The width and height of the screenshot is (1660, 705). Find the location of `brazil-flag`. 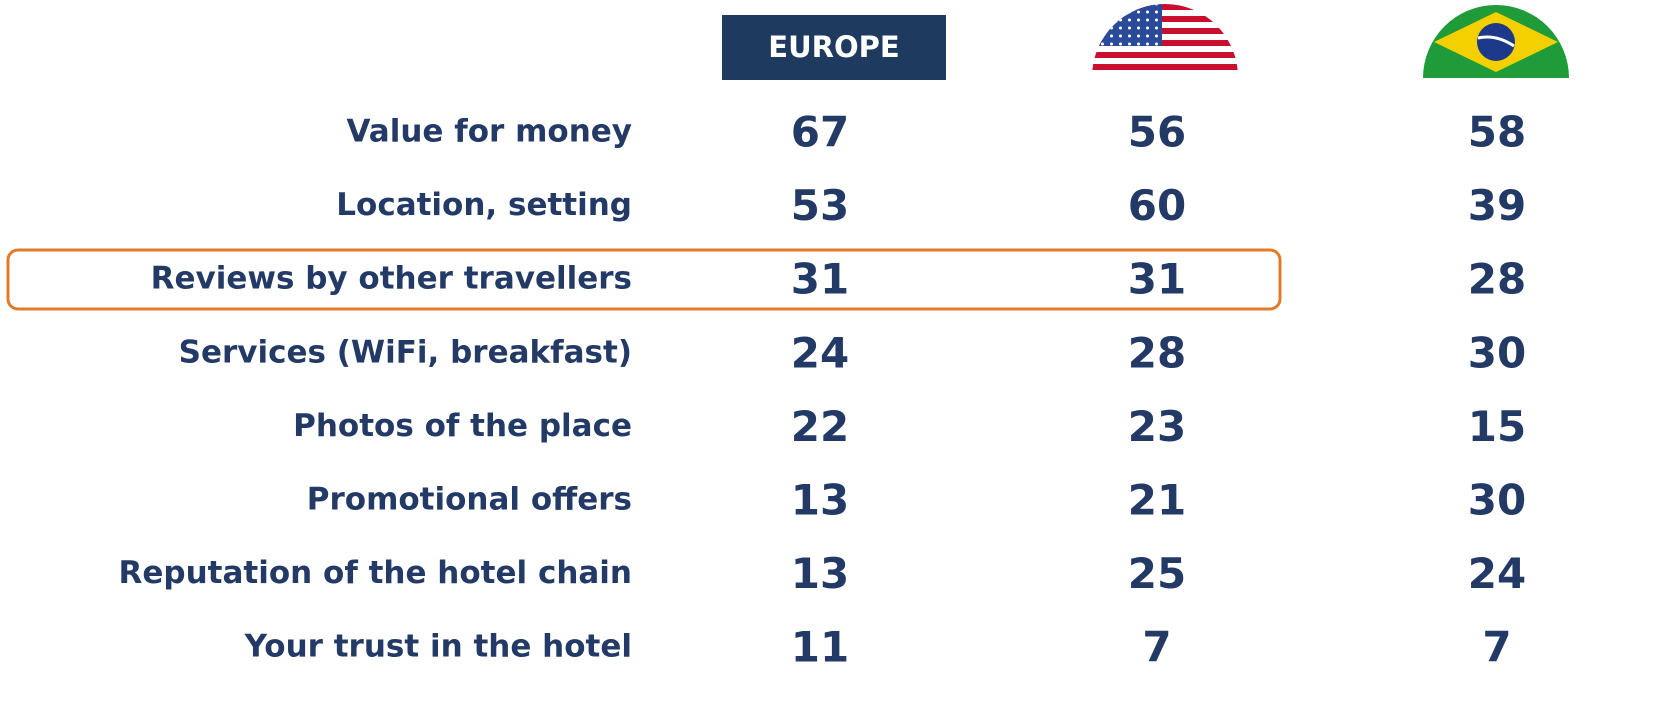

brazil-flag is located at coordinates (1496, 41).